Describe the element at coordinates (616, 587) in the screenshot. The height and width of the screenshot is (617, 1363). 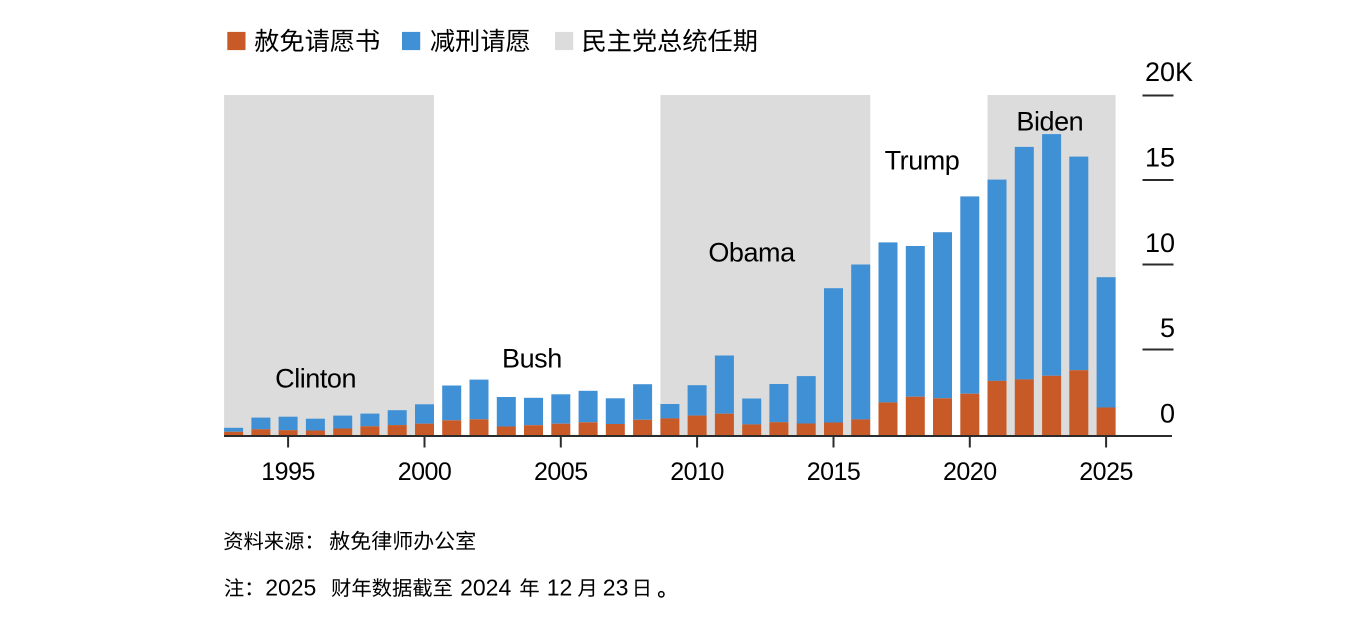
I see `svg-text: 23` at that location.